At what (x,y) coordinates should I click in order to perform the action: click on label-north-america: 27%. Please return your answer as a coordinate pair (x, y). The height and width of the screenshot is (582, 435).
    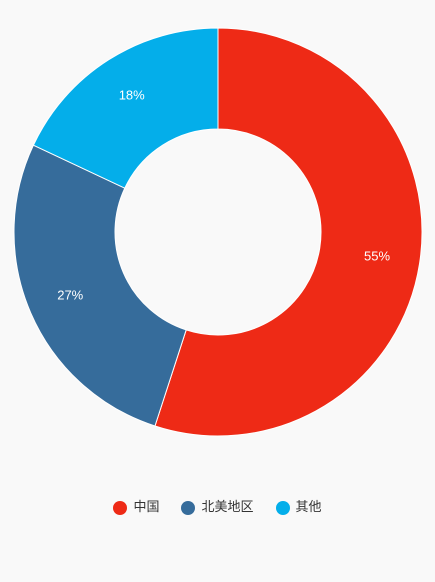
    Looking at the image, I should click on (70, 294).